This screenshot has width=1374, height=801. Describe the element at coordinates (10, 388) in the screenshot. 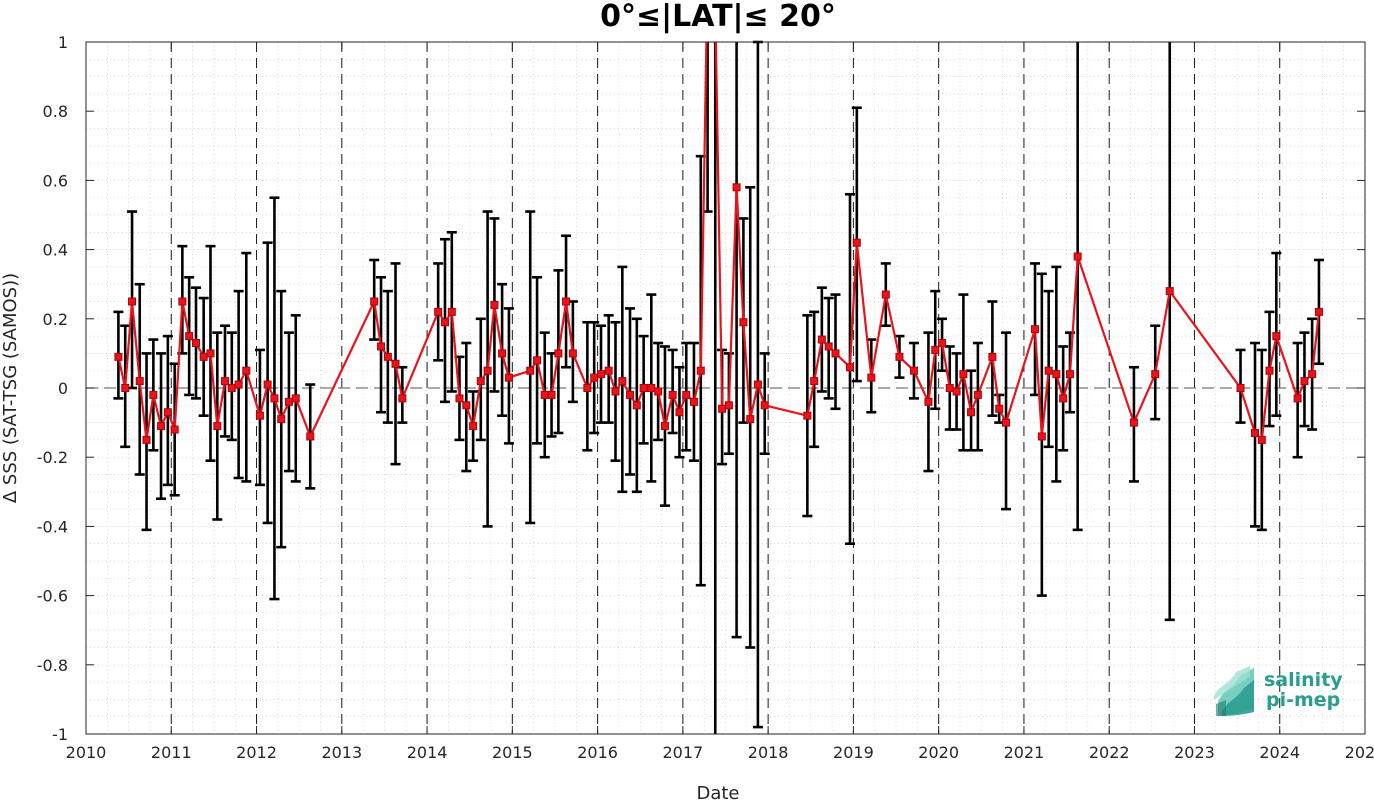

I see `y-axis-label: Δ SSS (SAT-TSG (SAMOS))` at that location.